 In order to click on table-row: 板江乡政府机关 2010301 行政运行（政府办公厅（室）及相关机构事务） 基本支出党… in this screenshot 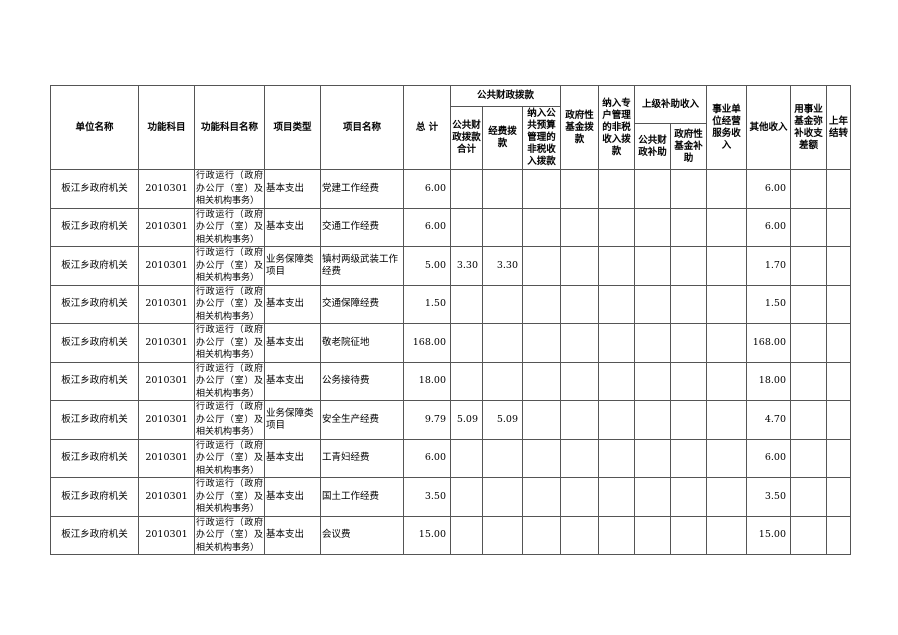, I will do `click(450, 189)`.